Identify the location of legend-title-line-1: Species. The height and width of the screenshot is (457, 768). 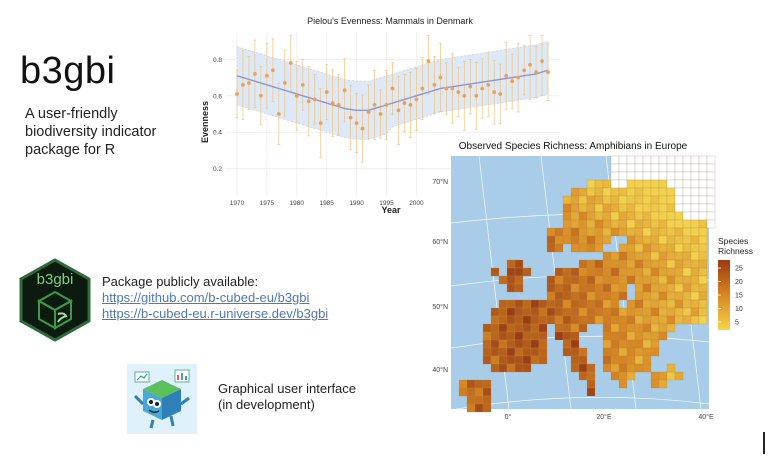
(733, 241).